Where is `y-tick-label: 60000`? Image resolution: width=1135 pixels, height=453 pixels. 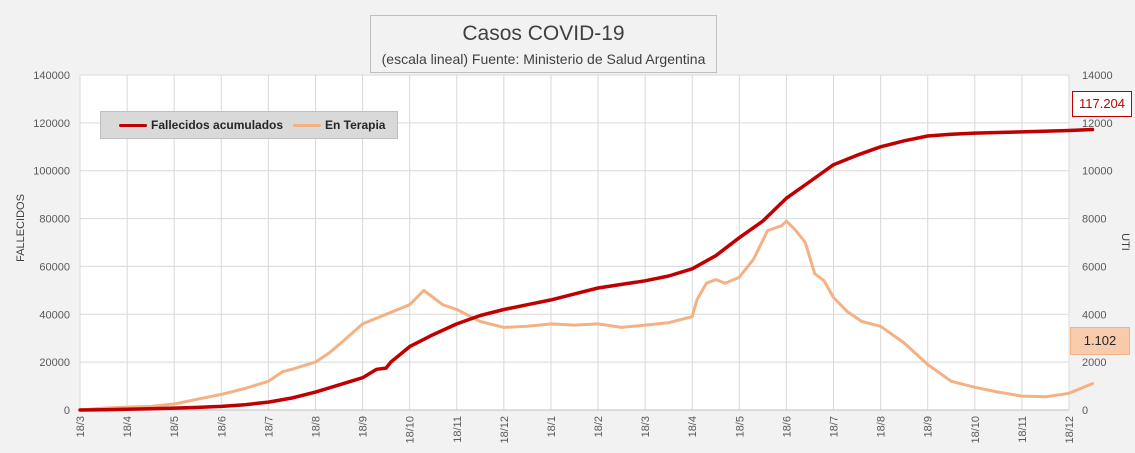
y-tick-label: 60000 is located at coordinates (54, 267).